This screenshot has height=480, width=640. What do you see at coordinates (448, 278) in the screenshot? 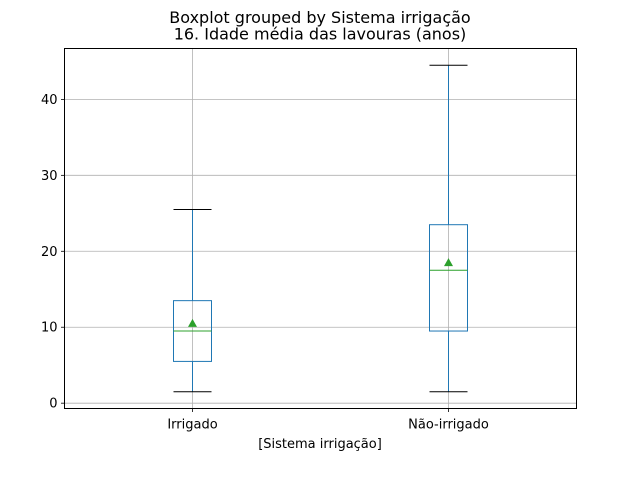
I see `iqr-box` at bounding box center [448, 278].